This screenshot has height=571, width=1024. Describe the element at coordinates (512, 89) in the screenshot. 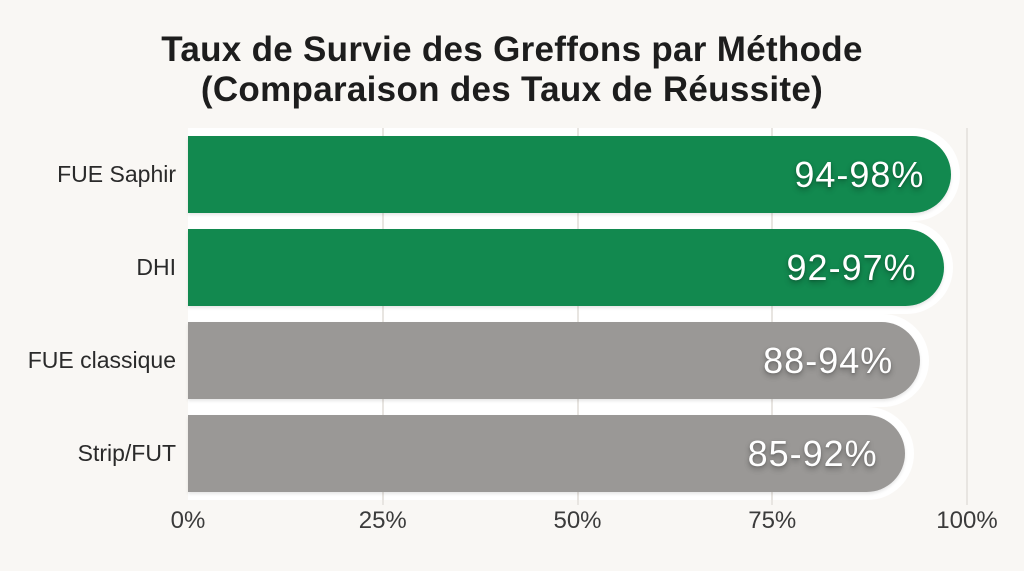

I see `chart-title-line2: (Comparaison des Taux de Réussite)` at that location.